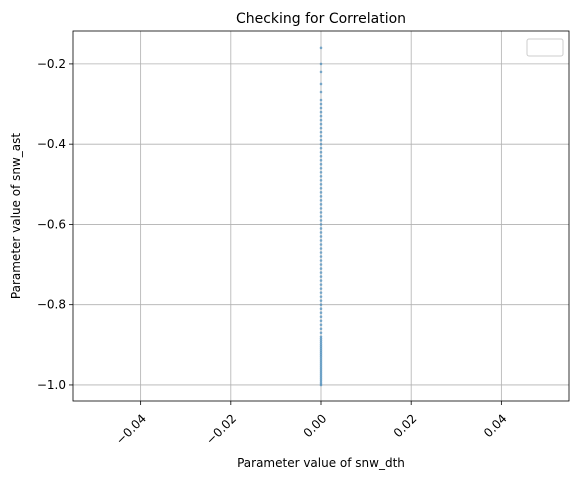 The width and height of the screenshot is (579, 481). What do you see at coordinates (51, 64) in the screenshot?
I see `y-tick-label: −0.2` at bounding box center [51, 64].